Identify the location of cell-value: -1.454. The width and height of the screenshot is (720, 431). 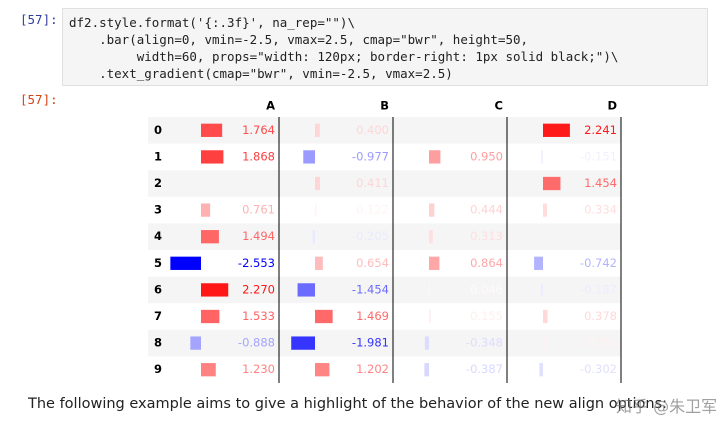
(370, 289).